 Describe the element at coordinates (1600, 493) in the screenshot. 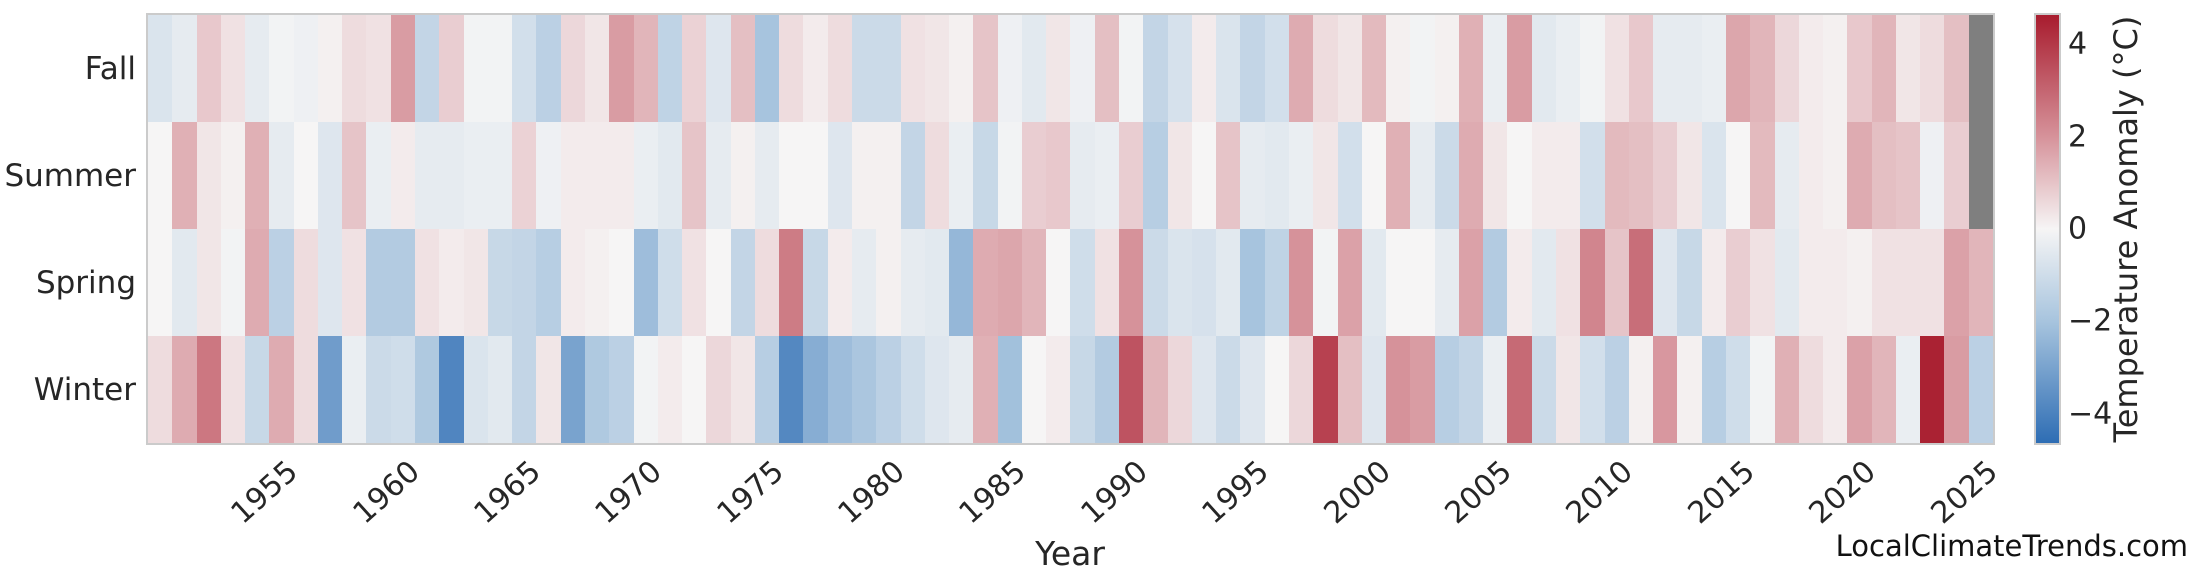

I see `x-tick-label: 2010` at that location.